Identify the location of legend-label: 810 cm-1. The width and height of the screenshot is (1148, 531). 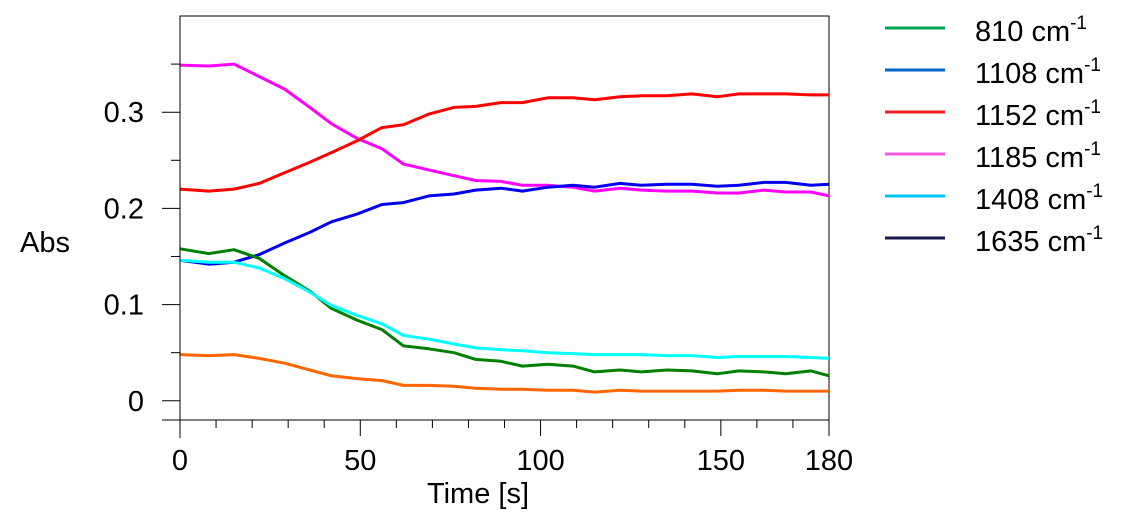
(1031, 30).